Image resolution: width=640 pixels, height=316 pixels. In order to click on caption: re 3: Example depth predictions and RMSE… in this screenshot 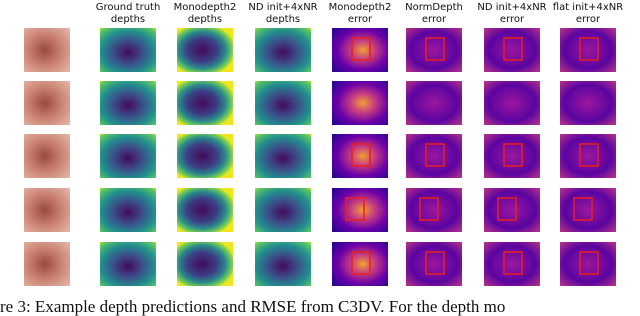, I will do `click(252, 306)`.